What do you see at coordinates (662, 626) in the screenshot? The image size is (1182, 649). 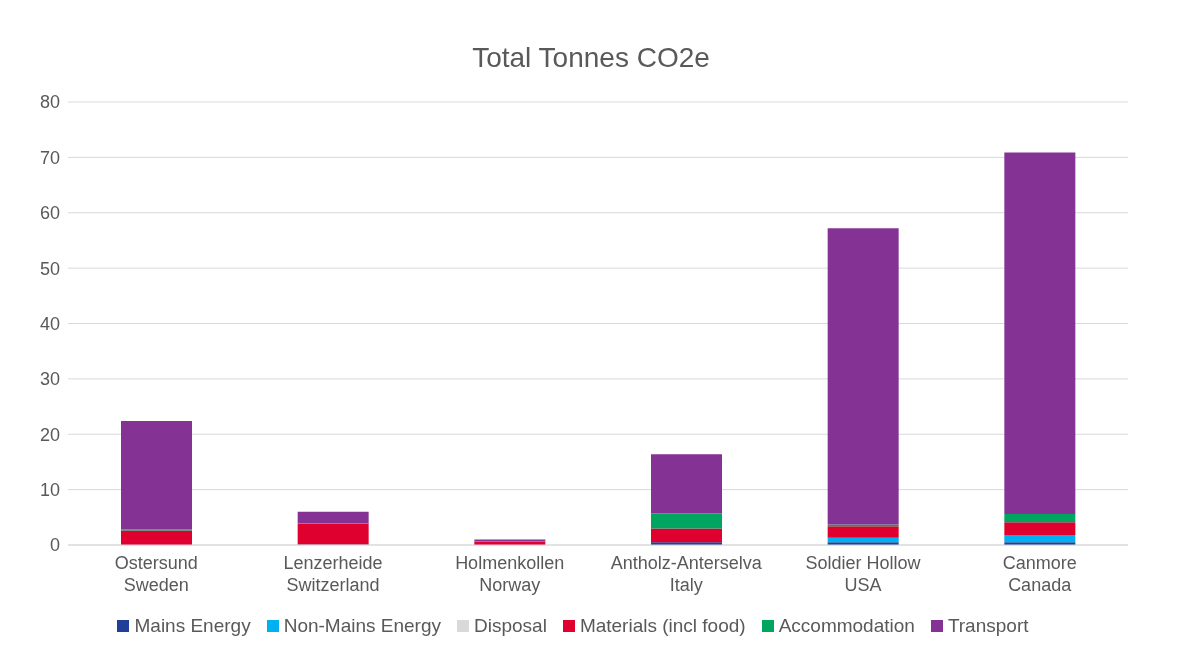 I see `legend-label: Materials (incl food)` at bounding box center [662, 626].